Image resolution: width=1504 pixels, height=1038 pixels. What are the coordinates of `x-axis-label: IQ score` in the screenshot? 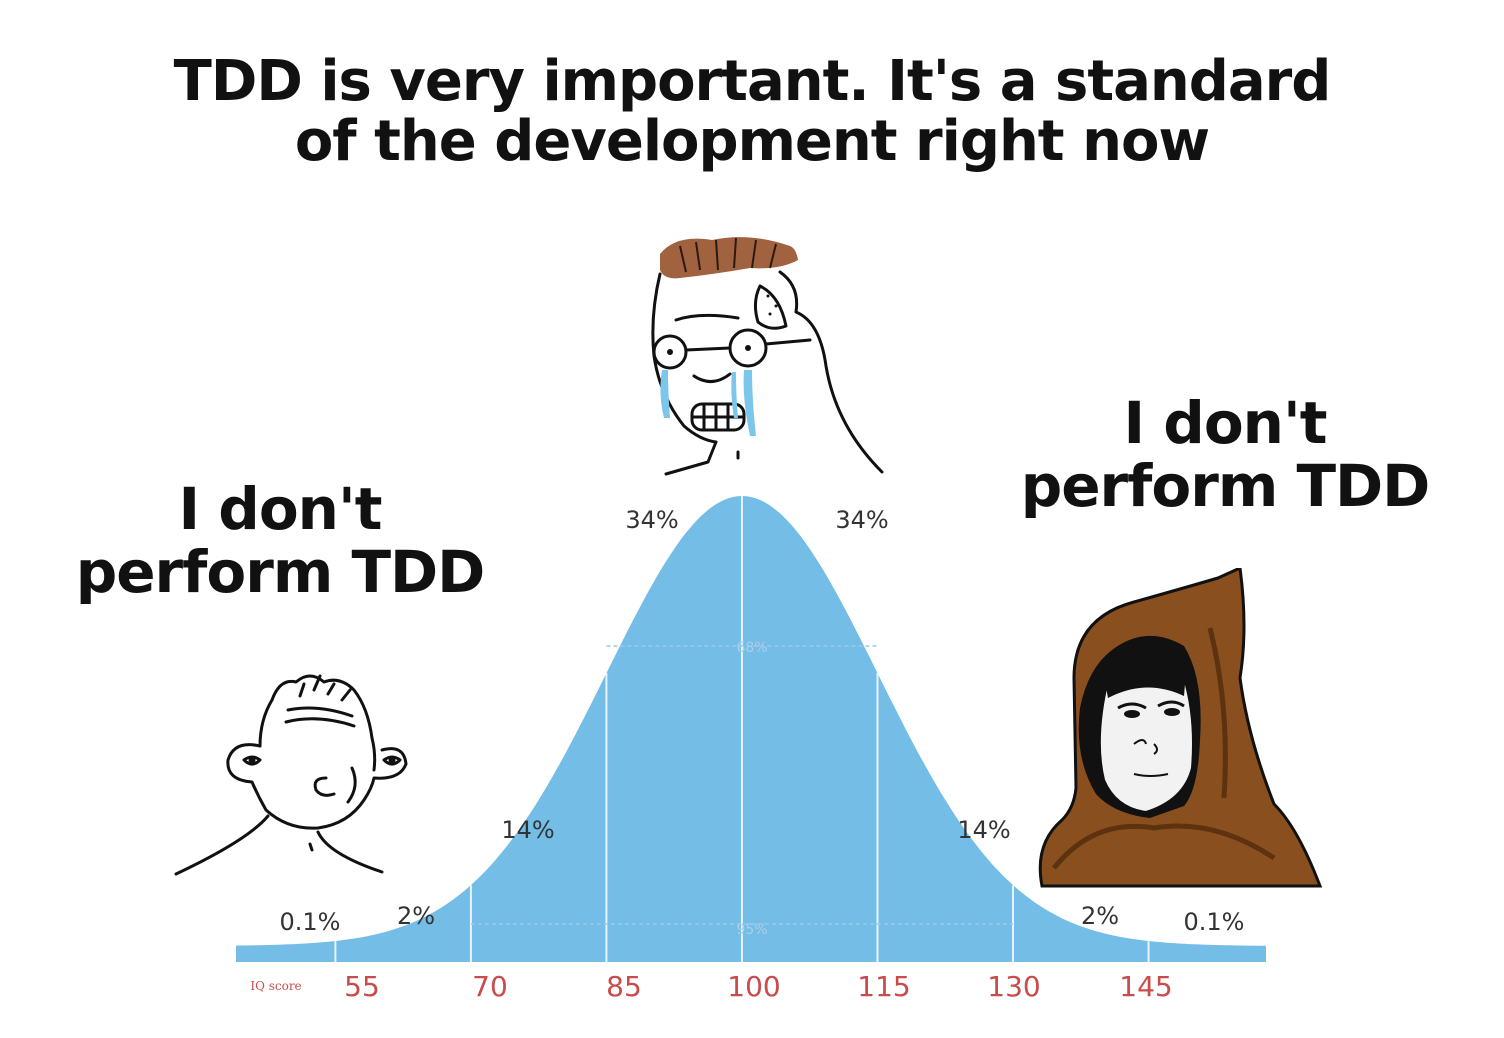 It's located at (275, 986).